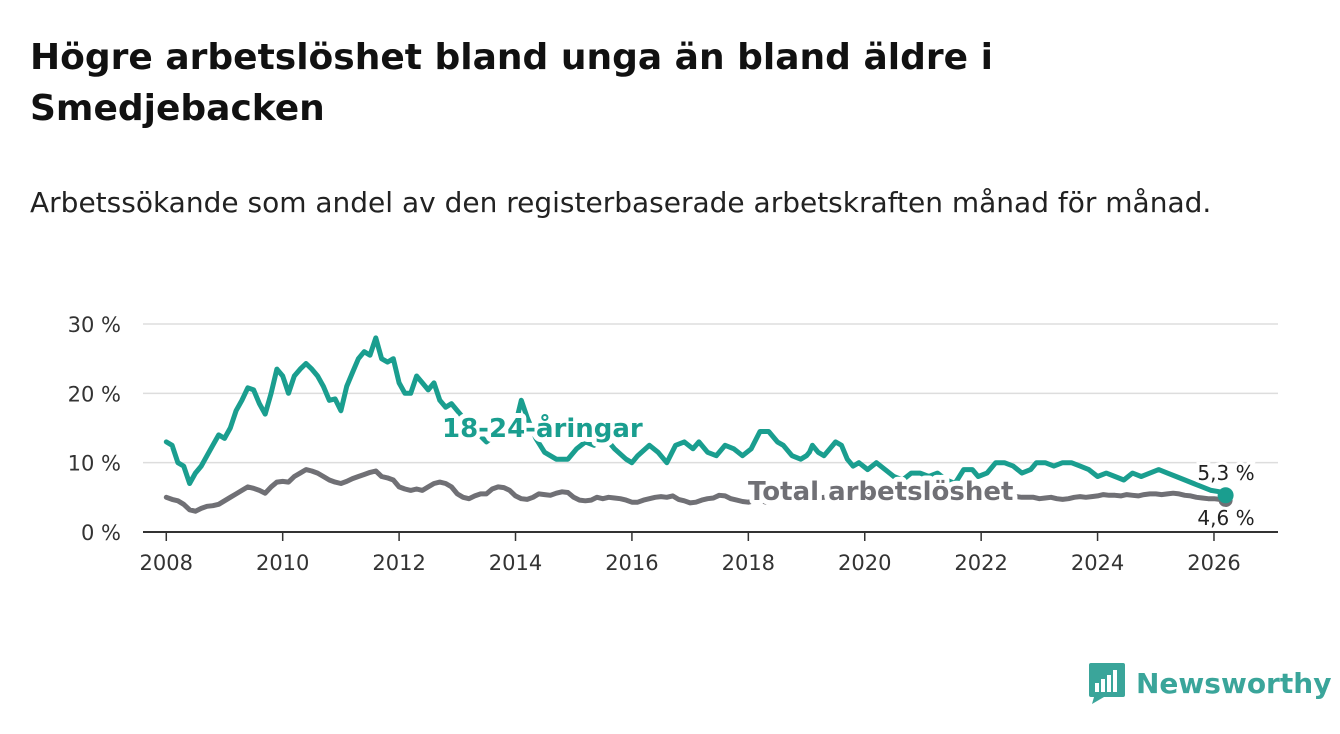  Describe the element at coordinates (1225, 518) in the screenshot. I see `total-end-label: 4,6 %` at that location.